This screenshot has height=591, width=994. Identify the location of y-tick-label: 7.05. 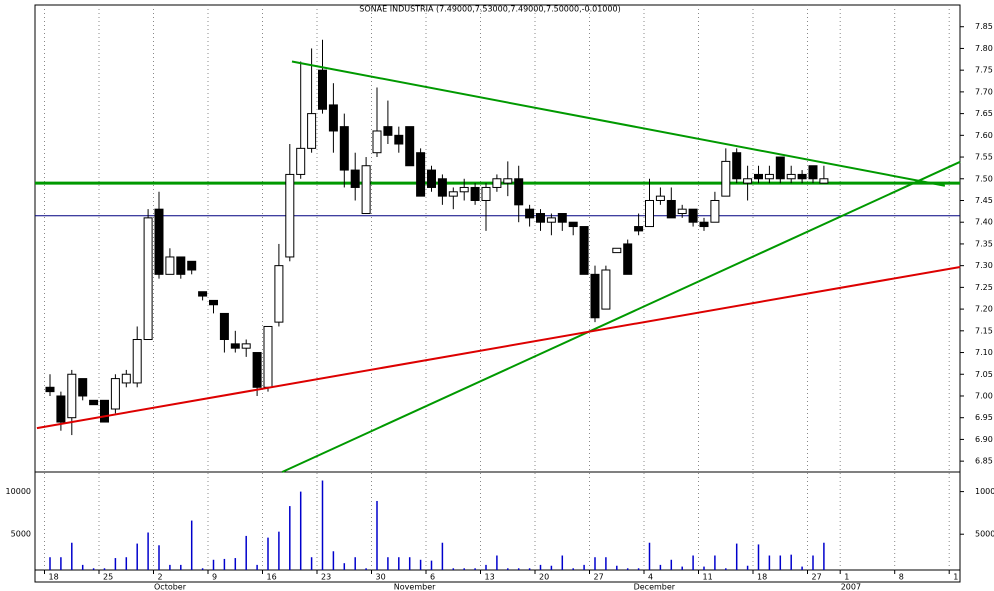
(984, 374).